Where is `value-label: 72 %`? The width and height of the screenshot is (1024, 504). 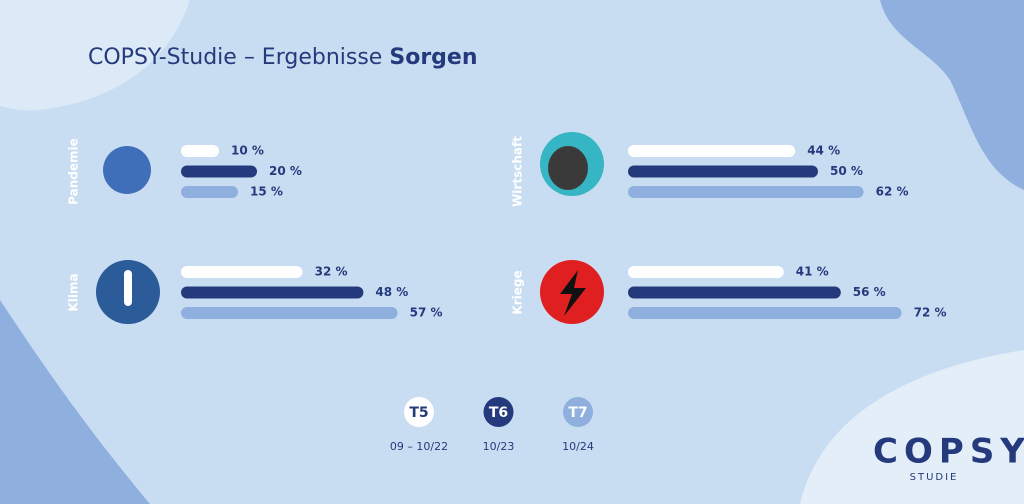 value-label: 72 % is located at coordinates (930, 313).